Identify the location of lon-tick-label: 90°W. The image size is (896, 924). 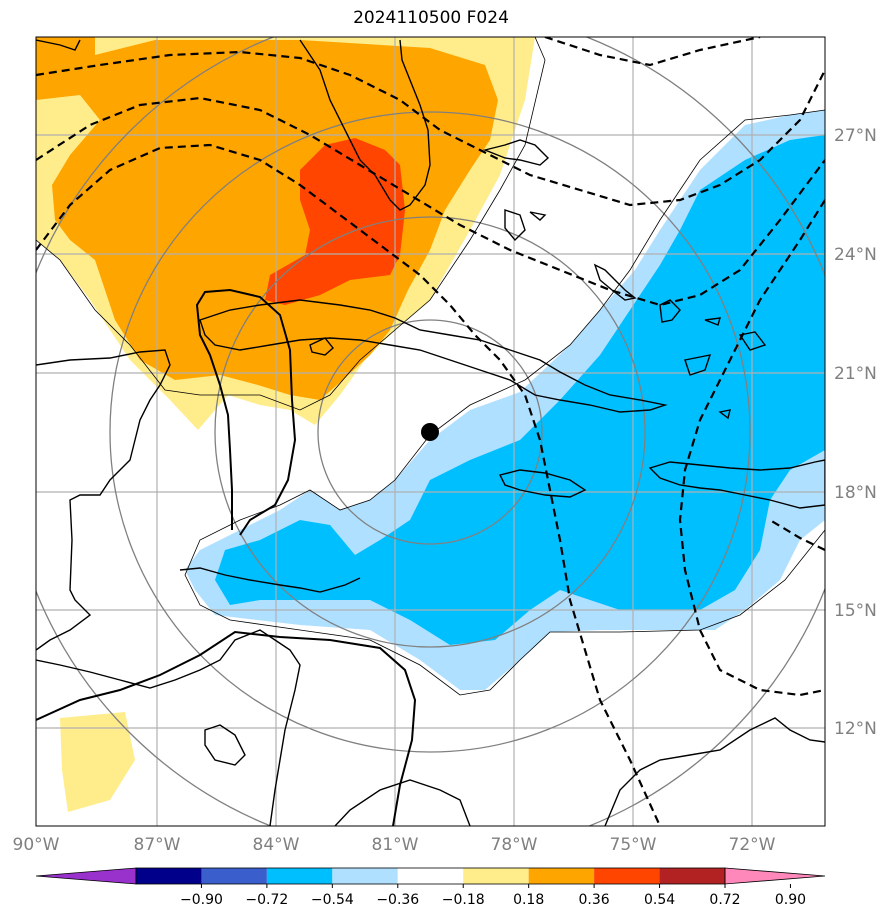
(36, 845).